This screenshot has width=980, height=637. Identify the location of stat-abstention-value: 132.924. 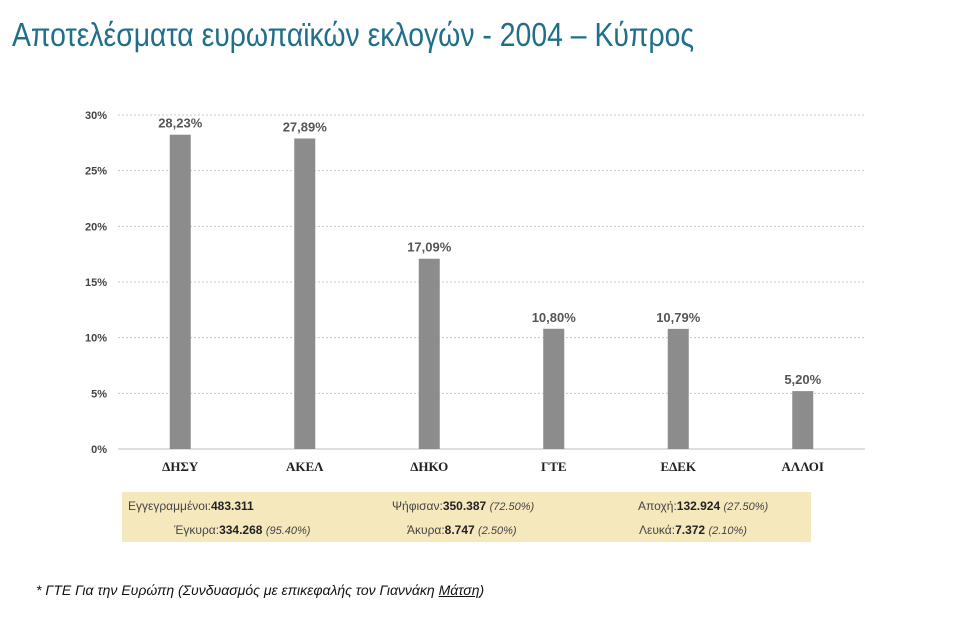
(698, 506).